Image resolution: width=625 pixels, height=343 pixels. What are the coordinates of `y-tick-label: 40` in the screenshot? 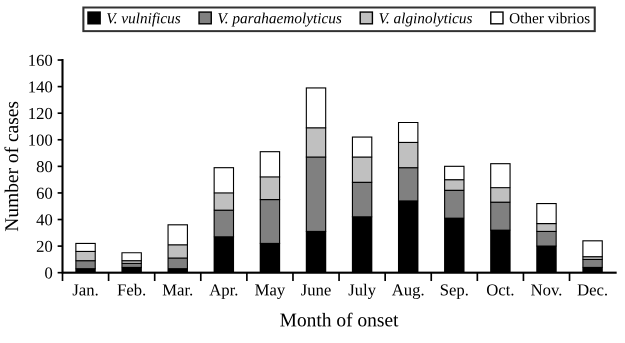 It's located at (44, 220).